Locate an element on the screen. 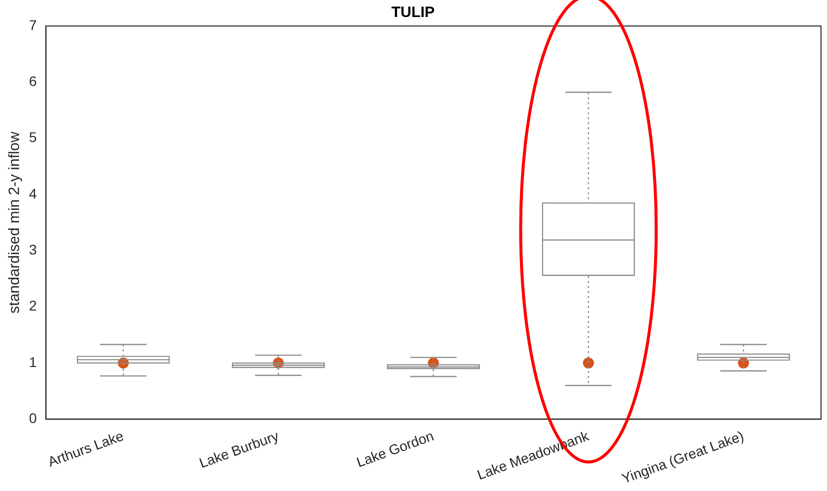 The width and height of the screenshot is (827, 491). x-tick-label: Lake Gordon is located at coordinates (395, 449).